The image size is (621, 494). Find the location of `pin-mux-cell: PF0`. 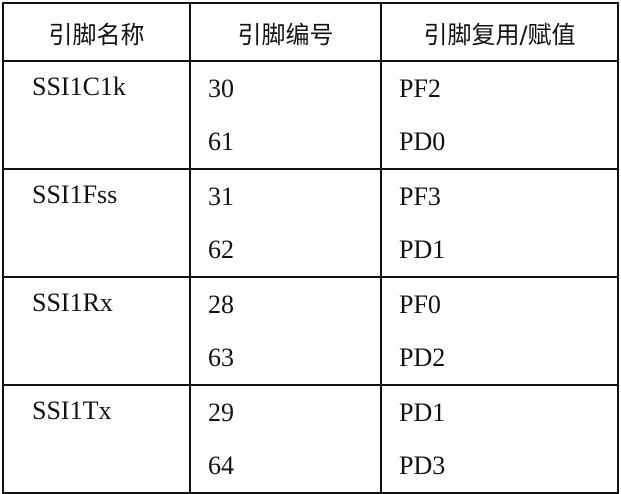

pin-mux-cell: PF0 is located at coordinates (499, 303).